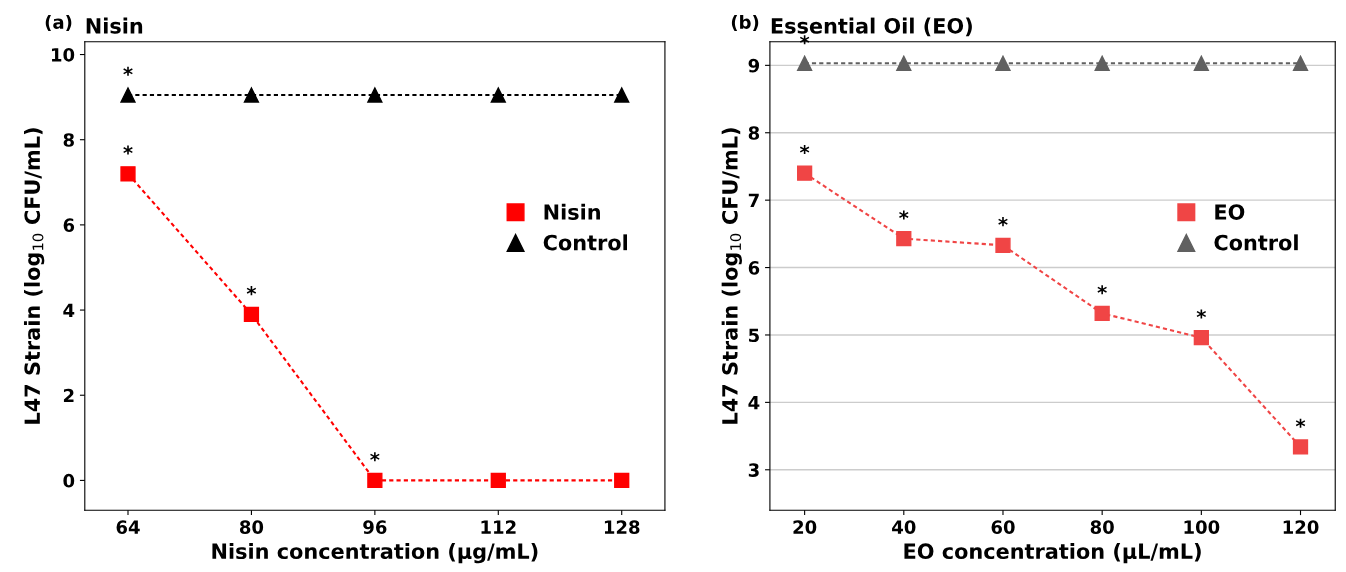  I want to click on x-tick-label: 128, so click(622, 527).